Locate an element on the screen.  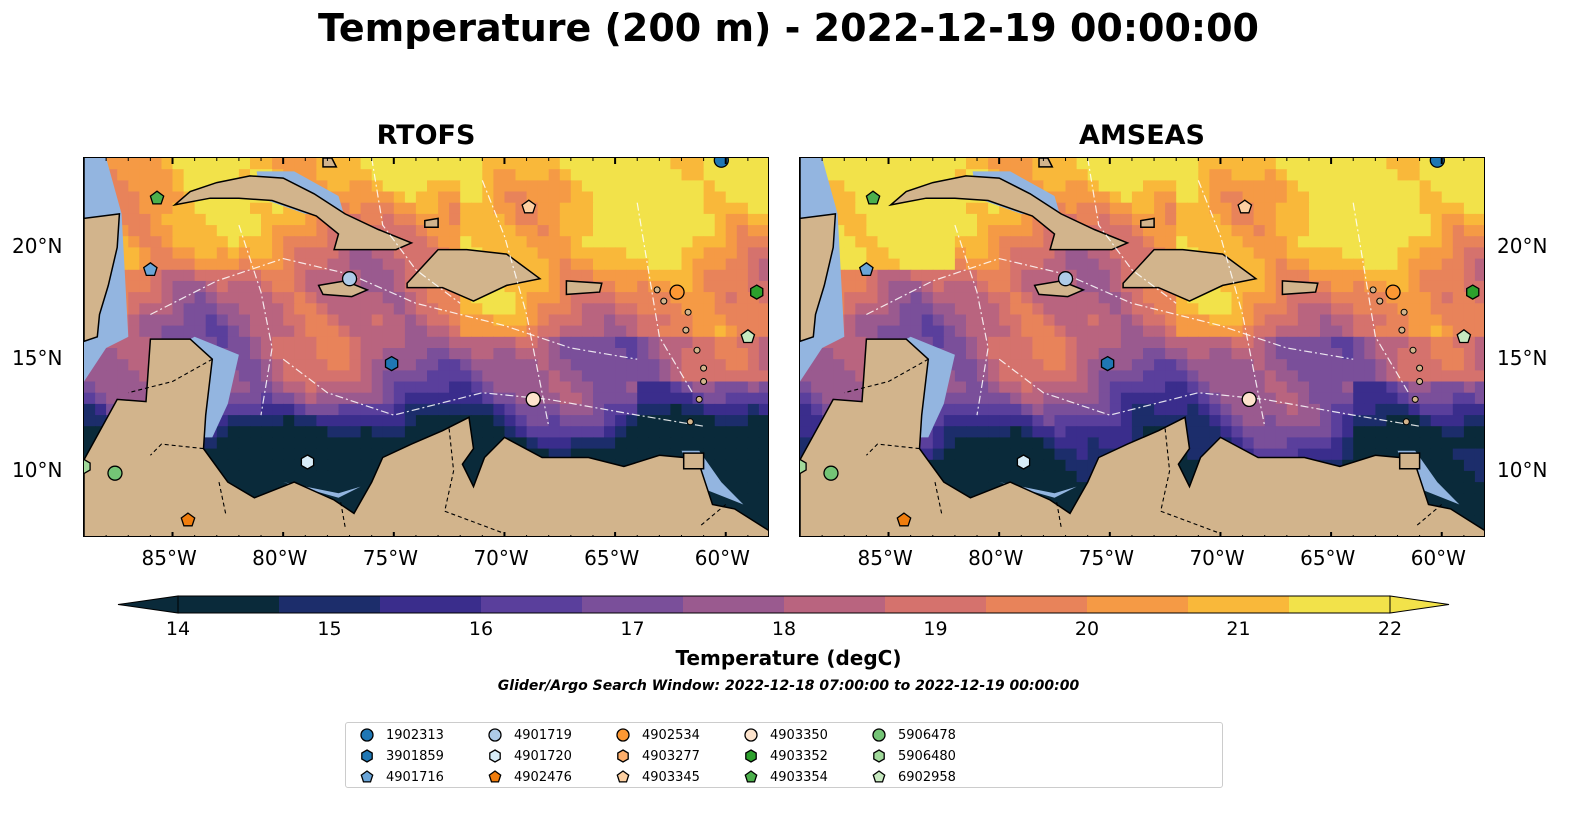
legend-label: 3901859 is located at coordinates (415, 756).